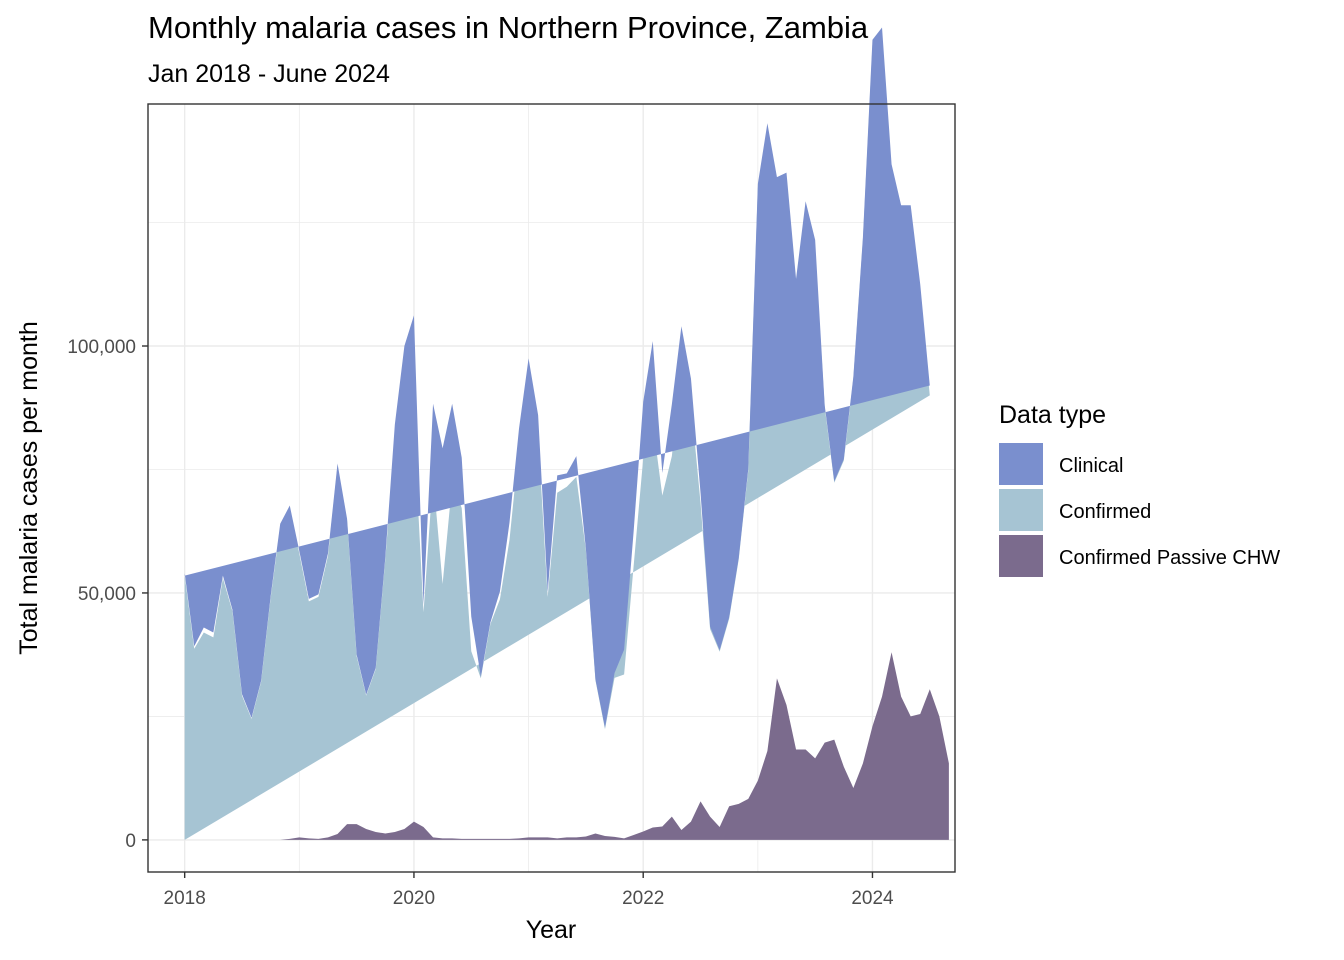 The width and height of the screenshot is (1344, 960). Describe the element at coordinates (1021, 510) in the screenshot. I see `legend-key-confirmed` at that location.